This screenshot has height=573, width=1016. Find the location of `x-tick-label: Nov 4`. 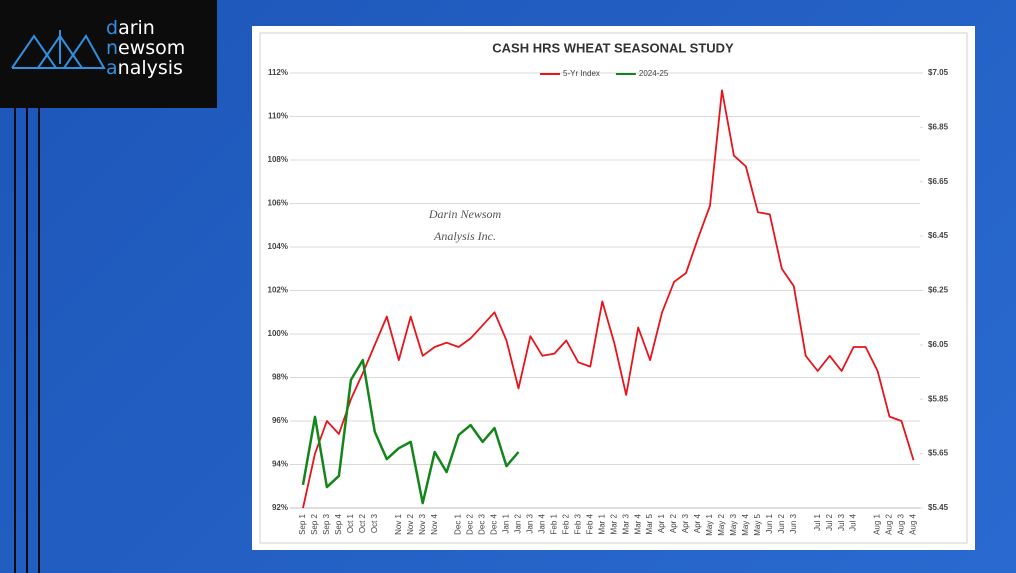

x-tick-label: Nov 4 is located at coordinates (434, 523).